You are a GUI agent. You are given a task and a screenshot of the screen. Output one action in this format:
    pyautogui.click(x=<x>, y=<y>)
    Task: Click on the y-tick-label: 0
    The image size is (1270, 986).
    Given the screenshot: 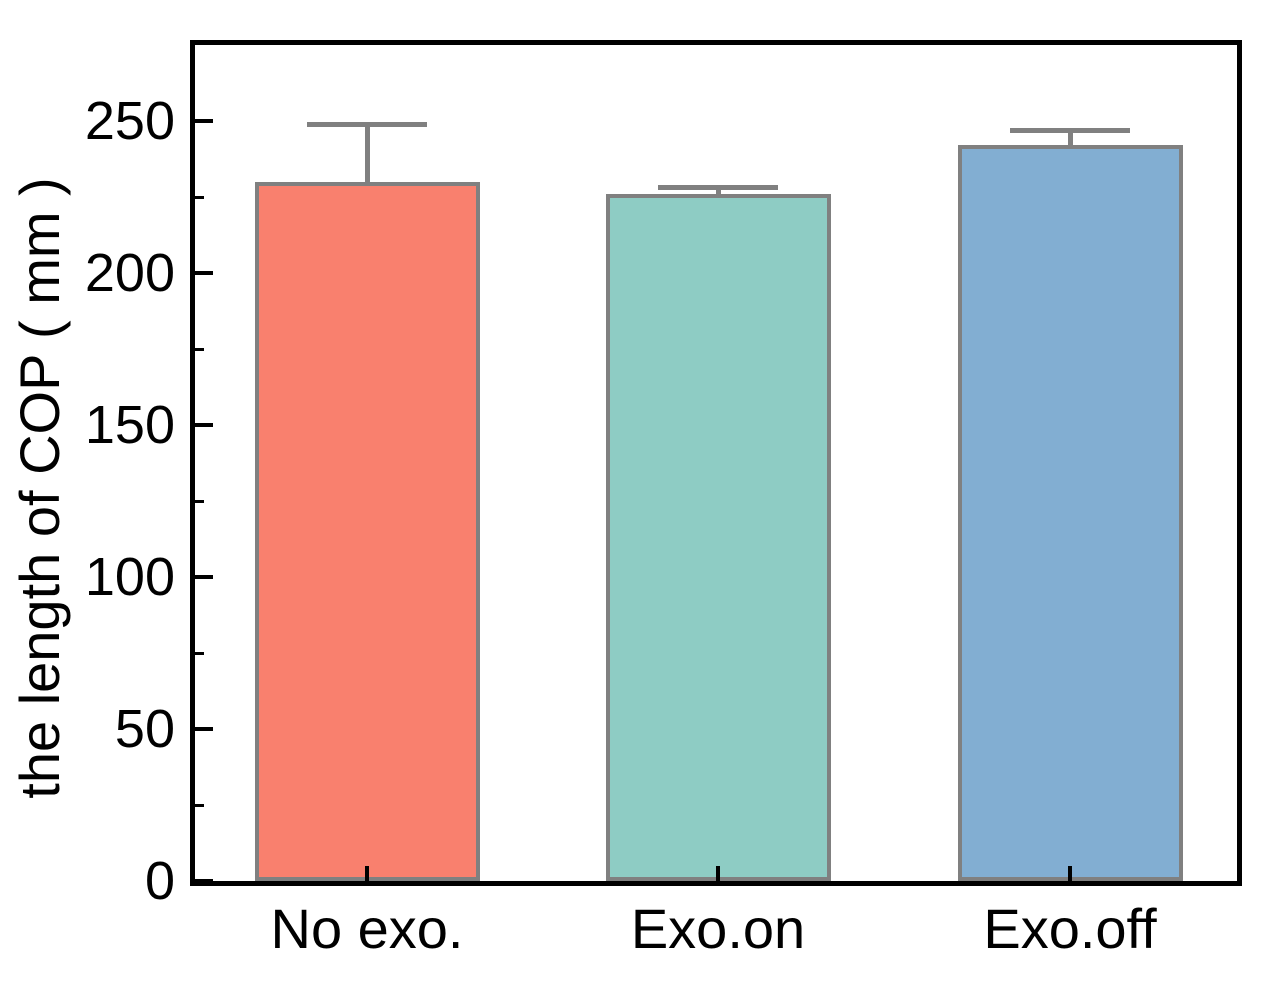 What is the action you would take?
    pyautogui.click(x=159, y=881)
    